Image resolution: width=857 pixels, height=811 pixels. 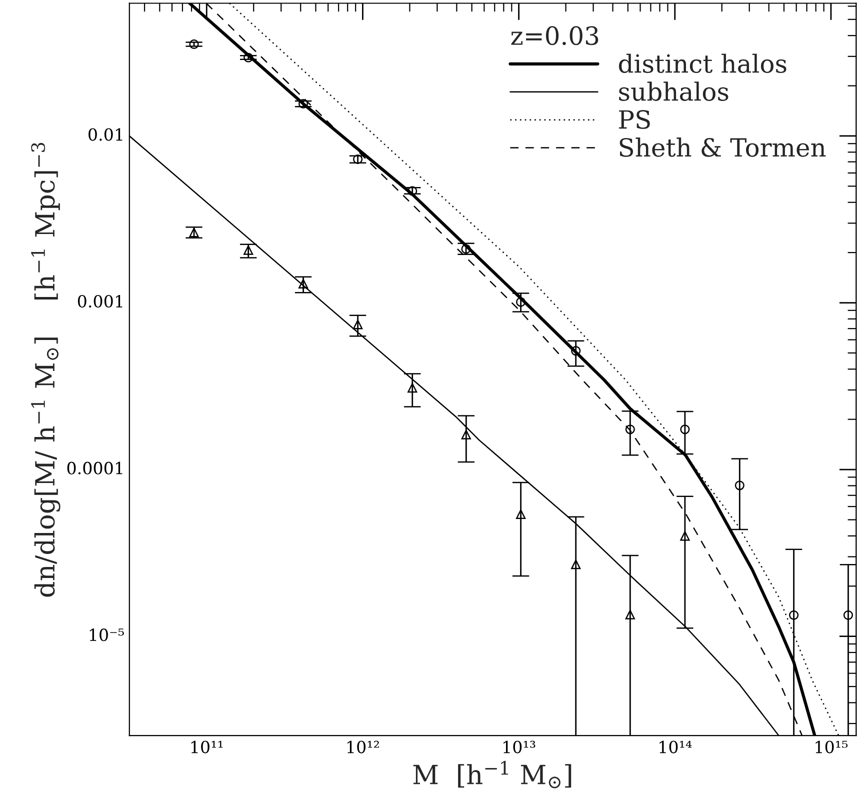 I want to click on y-tick-label: 10⁻⁵, so click(x=107, y=635).